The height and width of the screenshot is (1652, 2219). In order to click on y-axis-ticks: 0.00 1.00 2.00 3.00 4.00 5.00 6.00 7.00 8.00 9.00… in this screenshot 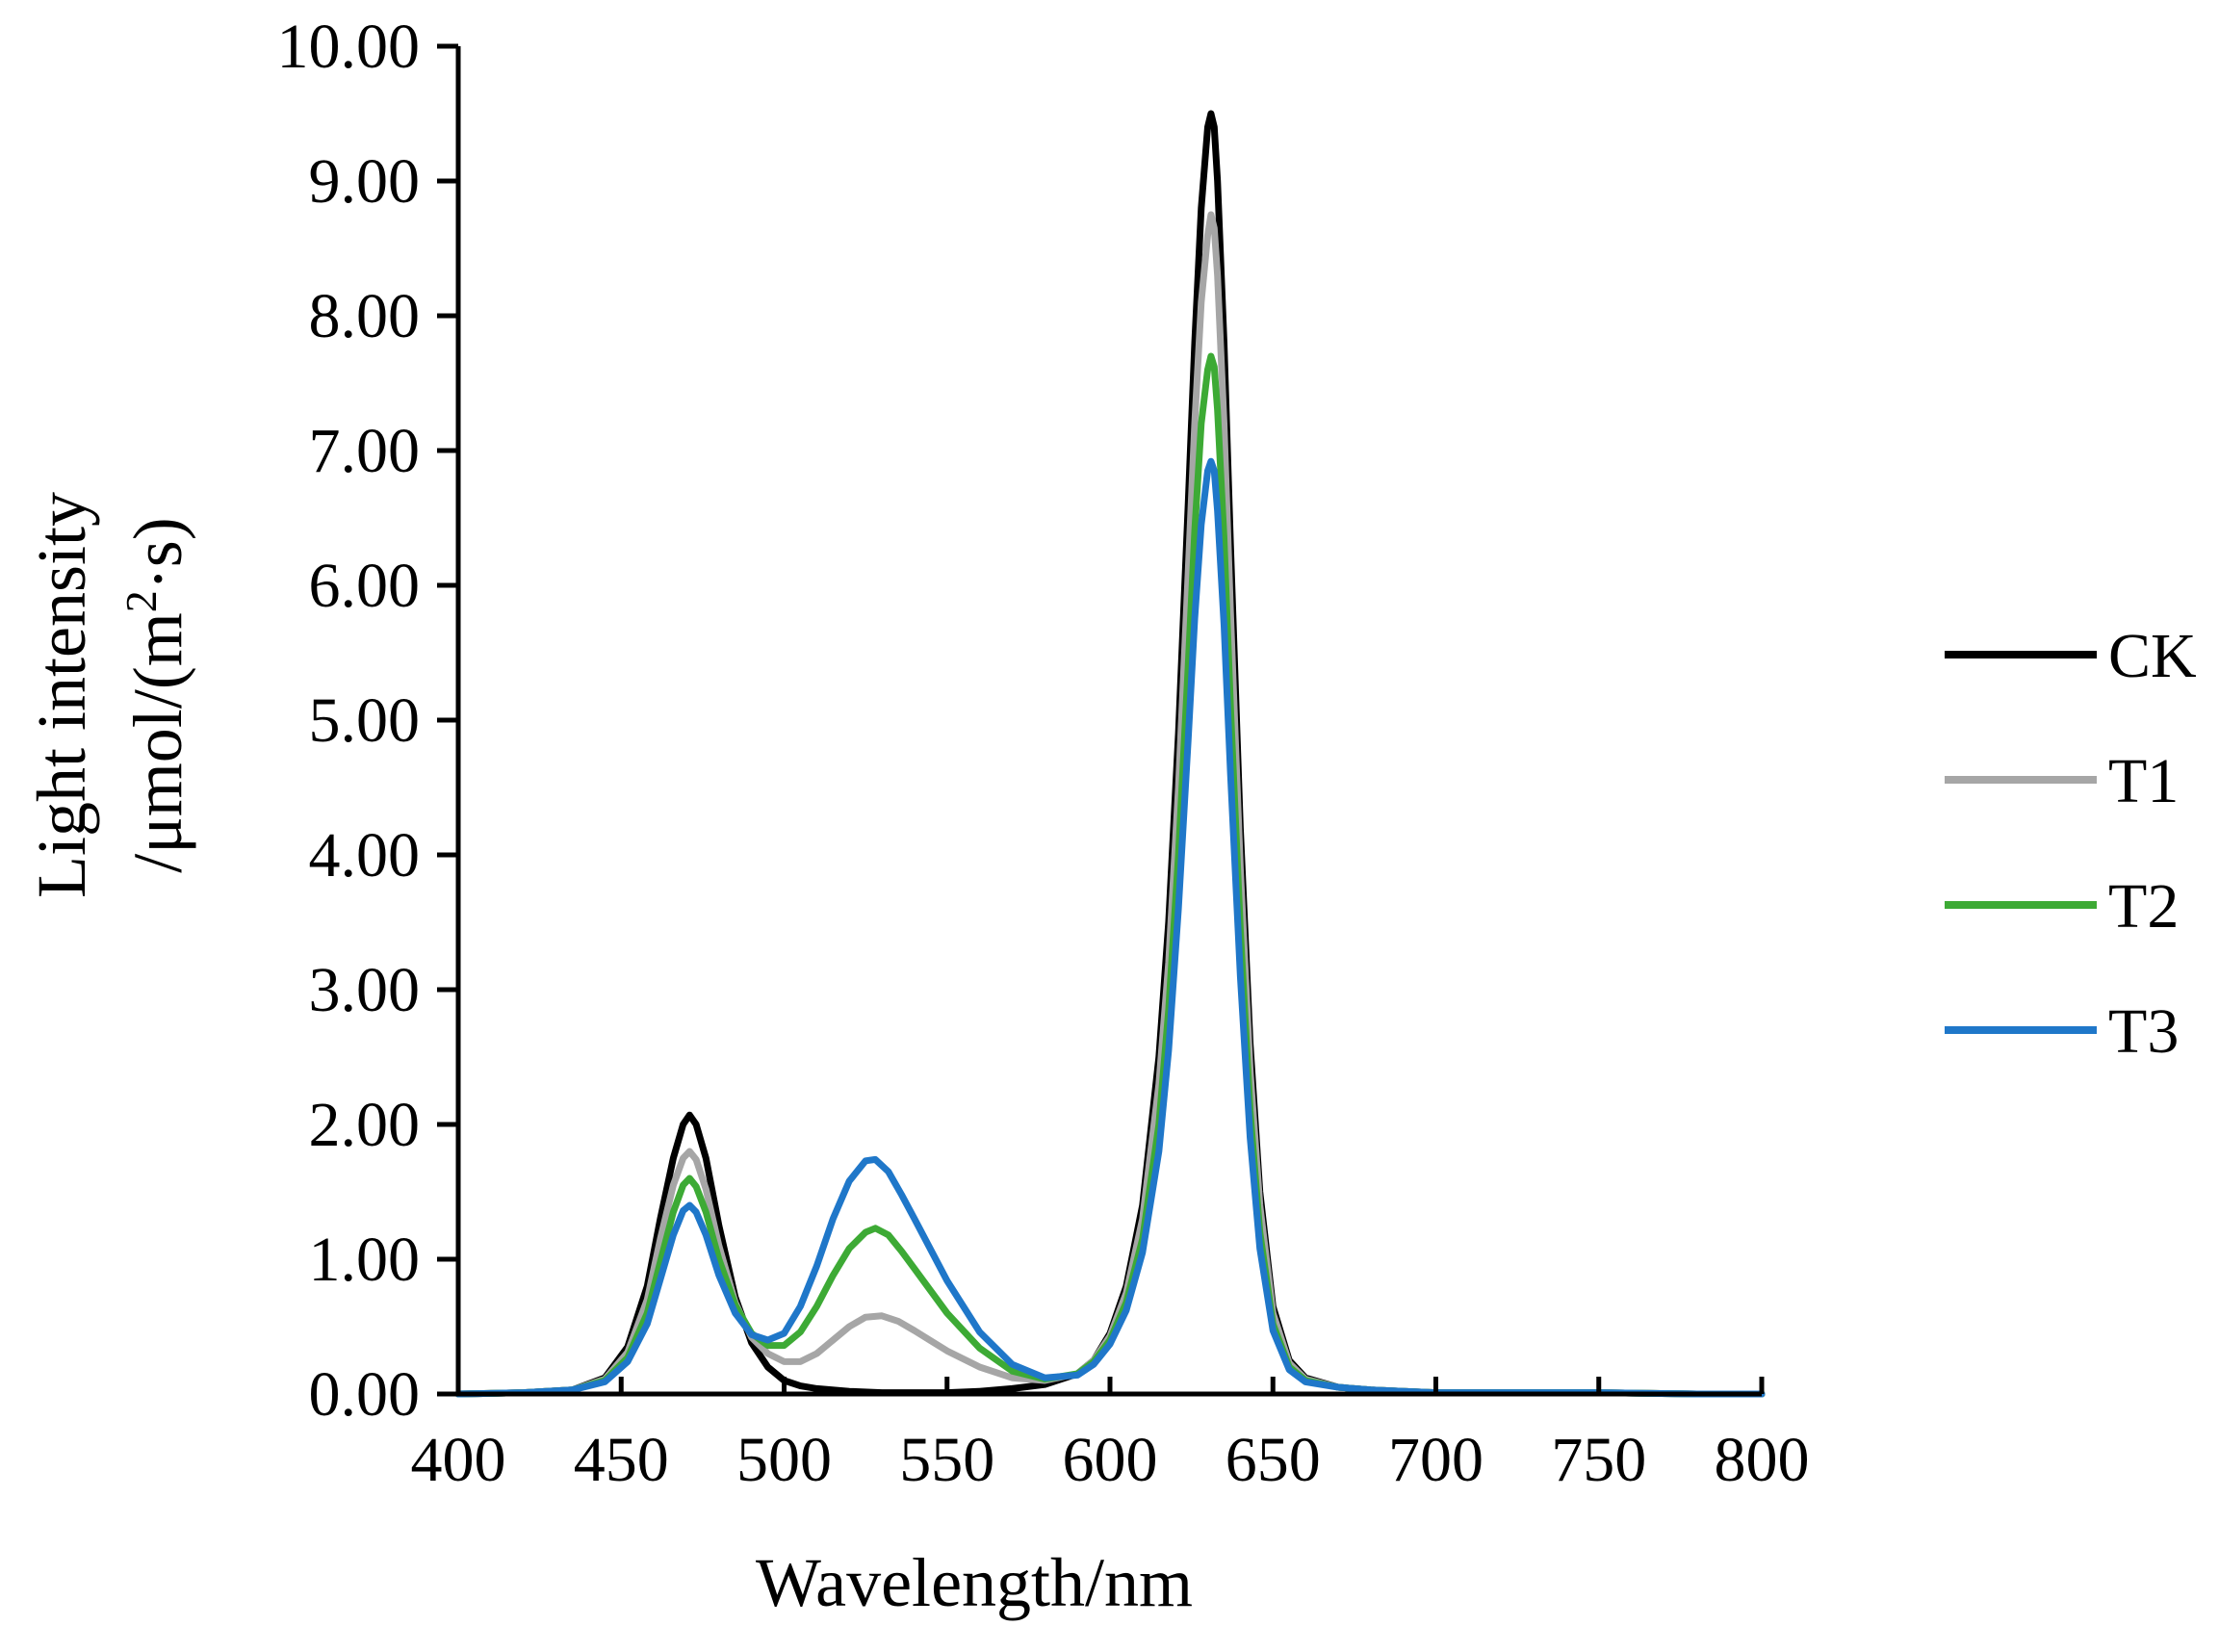, I will do `click(367, 721)`.